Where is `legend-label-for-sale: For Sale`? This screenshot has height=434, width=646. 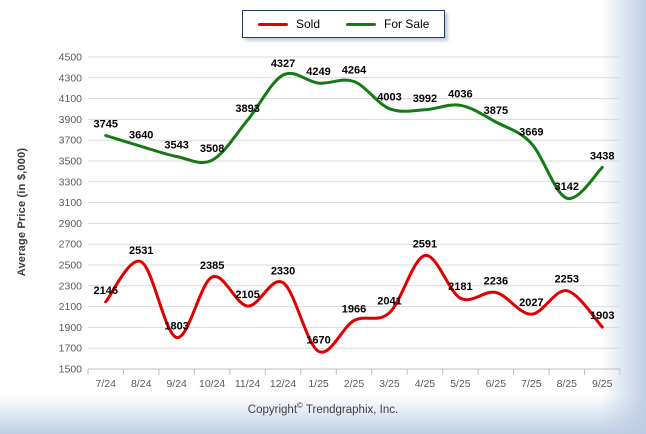
legend-label-for-sale: For Sale is located at coordinates (407, 24).